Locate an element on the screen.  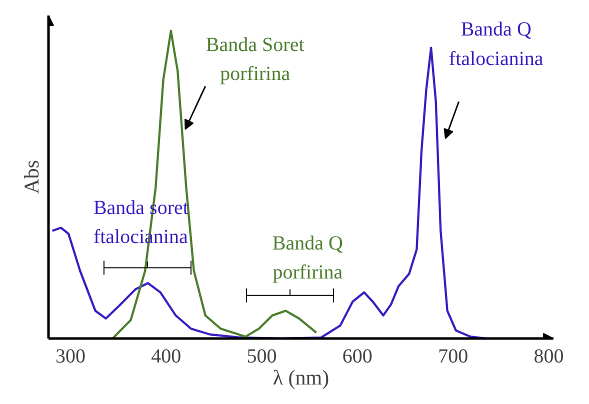
y-axis-title: Abs is located at coordinates (32, 177).